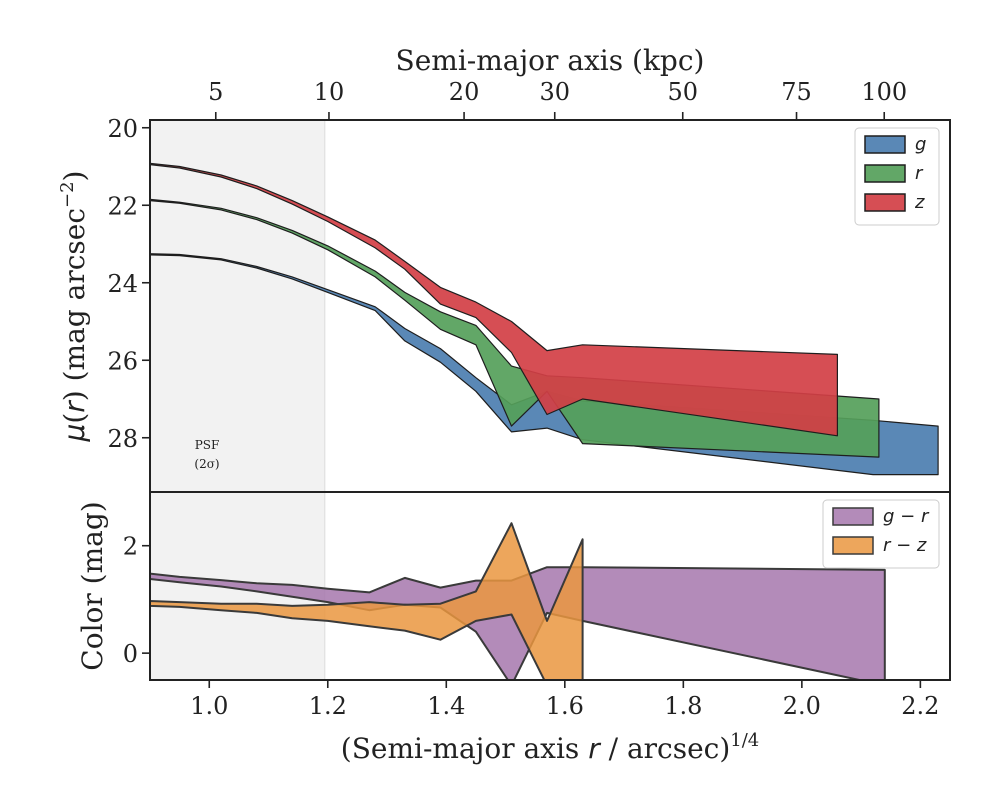 The height and width of the screenshot is (800, 1000). What do you see at coordinates (906, 516) in the screenshot?
I see `legend-label: g − r` at bounding box center [906, 516].